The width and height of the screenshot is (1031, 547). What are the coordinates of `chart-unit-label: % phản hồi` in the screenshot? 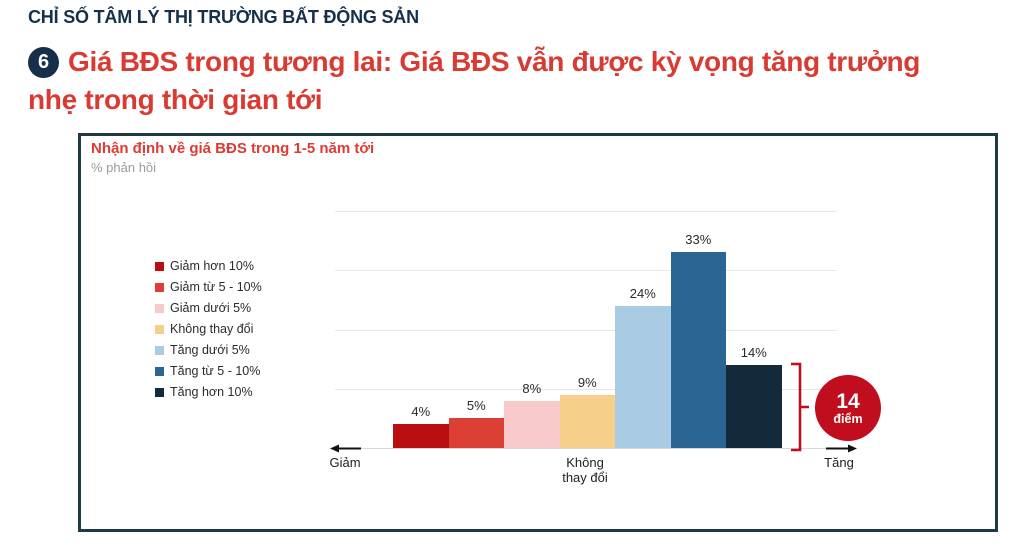 It's located at (124, 167).